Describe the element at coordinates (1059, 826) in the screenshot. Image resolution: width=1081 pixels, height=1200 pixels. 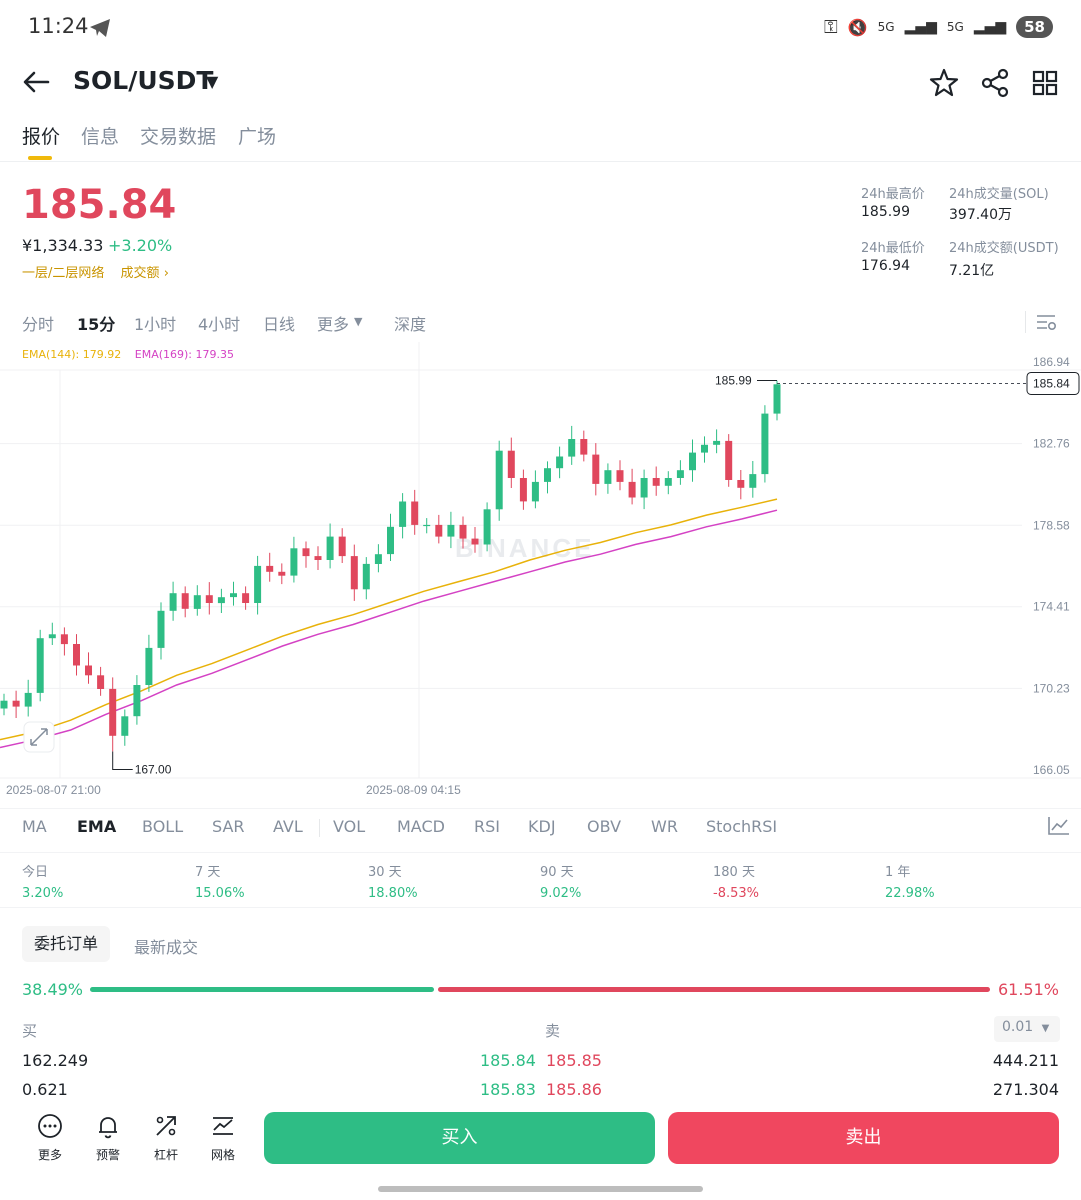
I see `indicator-settings-icon` at that location.